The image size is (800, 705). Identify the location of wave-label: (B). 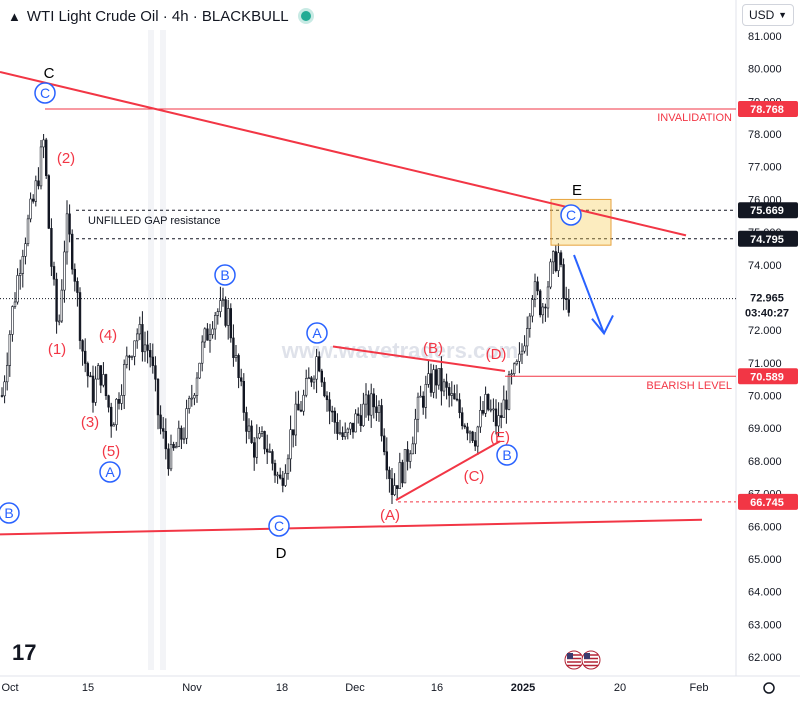
(433, 348).